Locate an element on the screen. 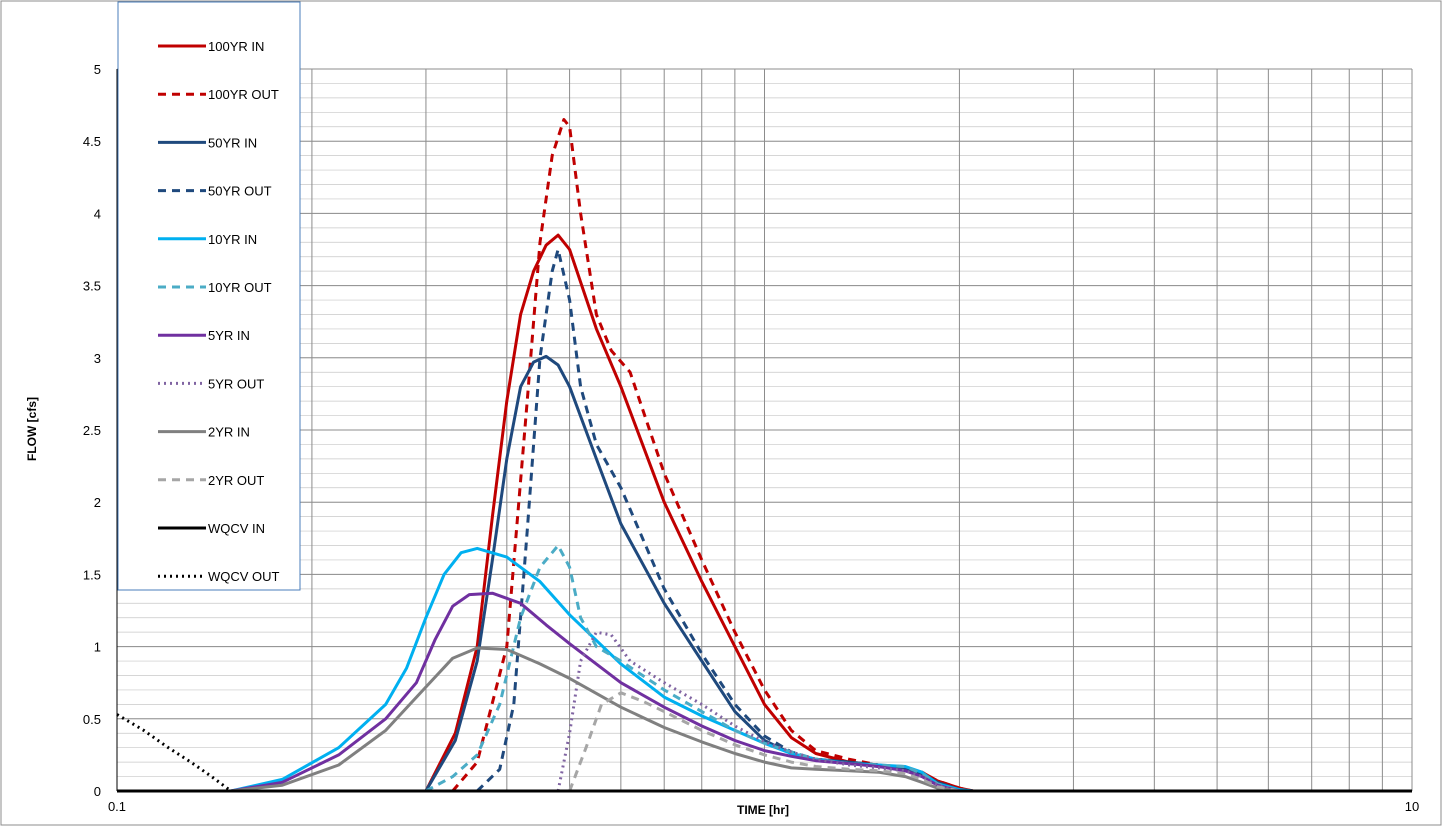 This screenshot has width=1442, height=831. legend-label: 50YR IN is located at coordinates (232, 142).